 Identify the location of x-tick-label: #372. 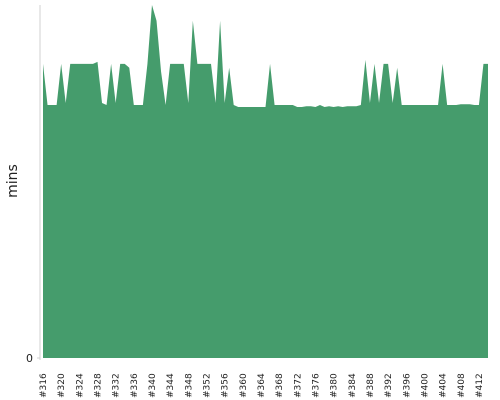
(298, 385).